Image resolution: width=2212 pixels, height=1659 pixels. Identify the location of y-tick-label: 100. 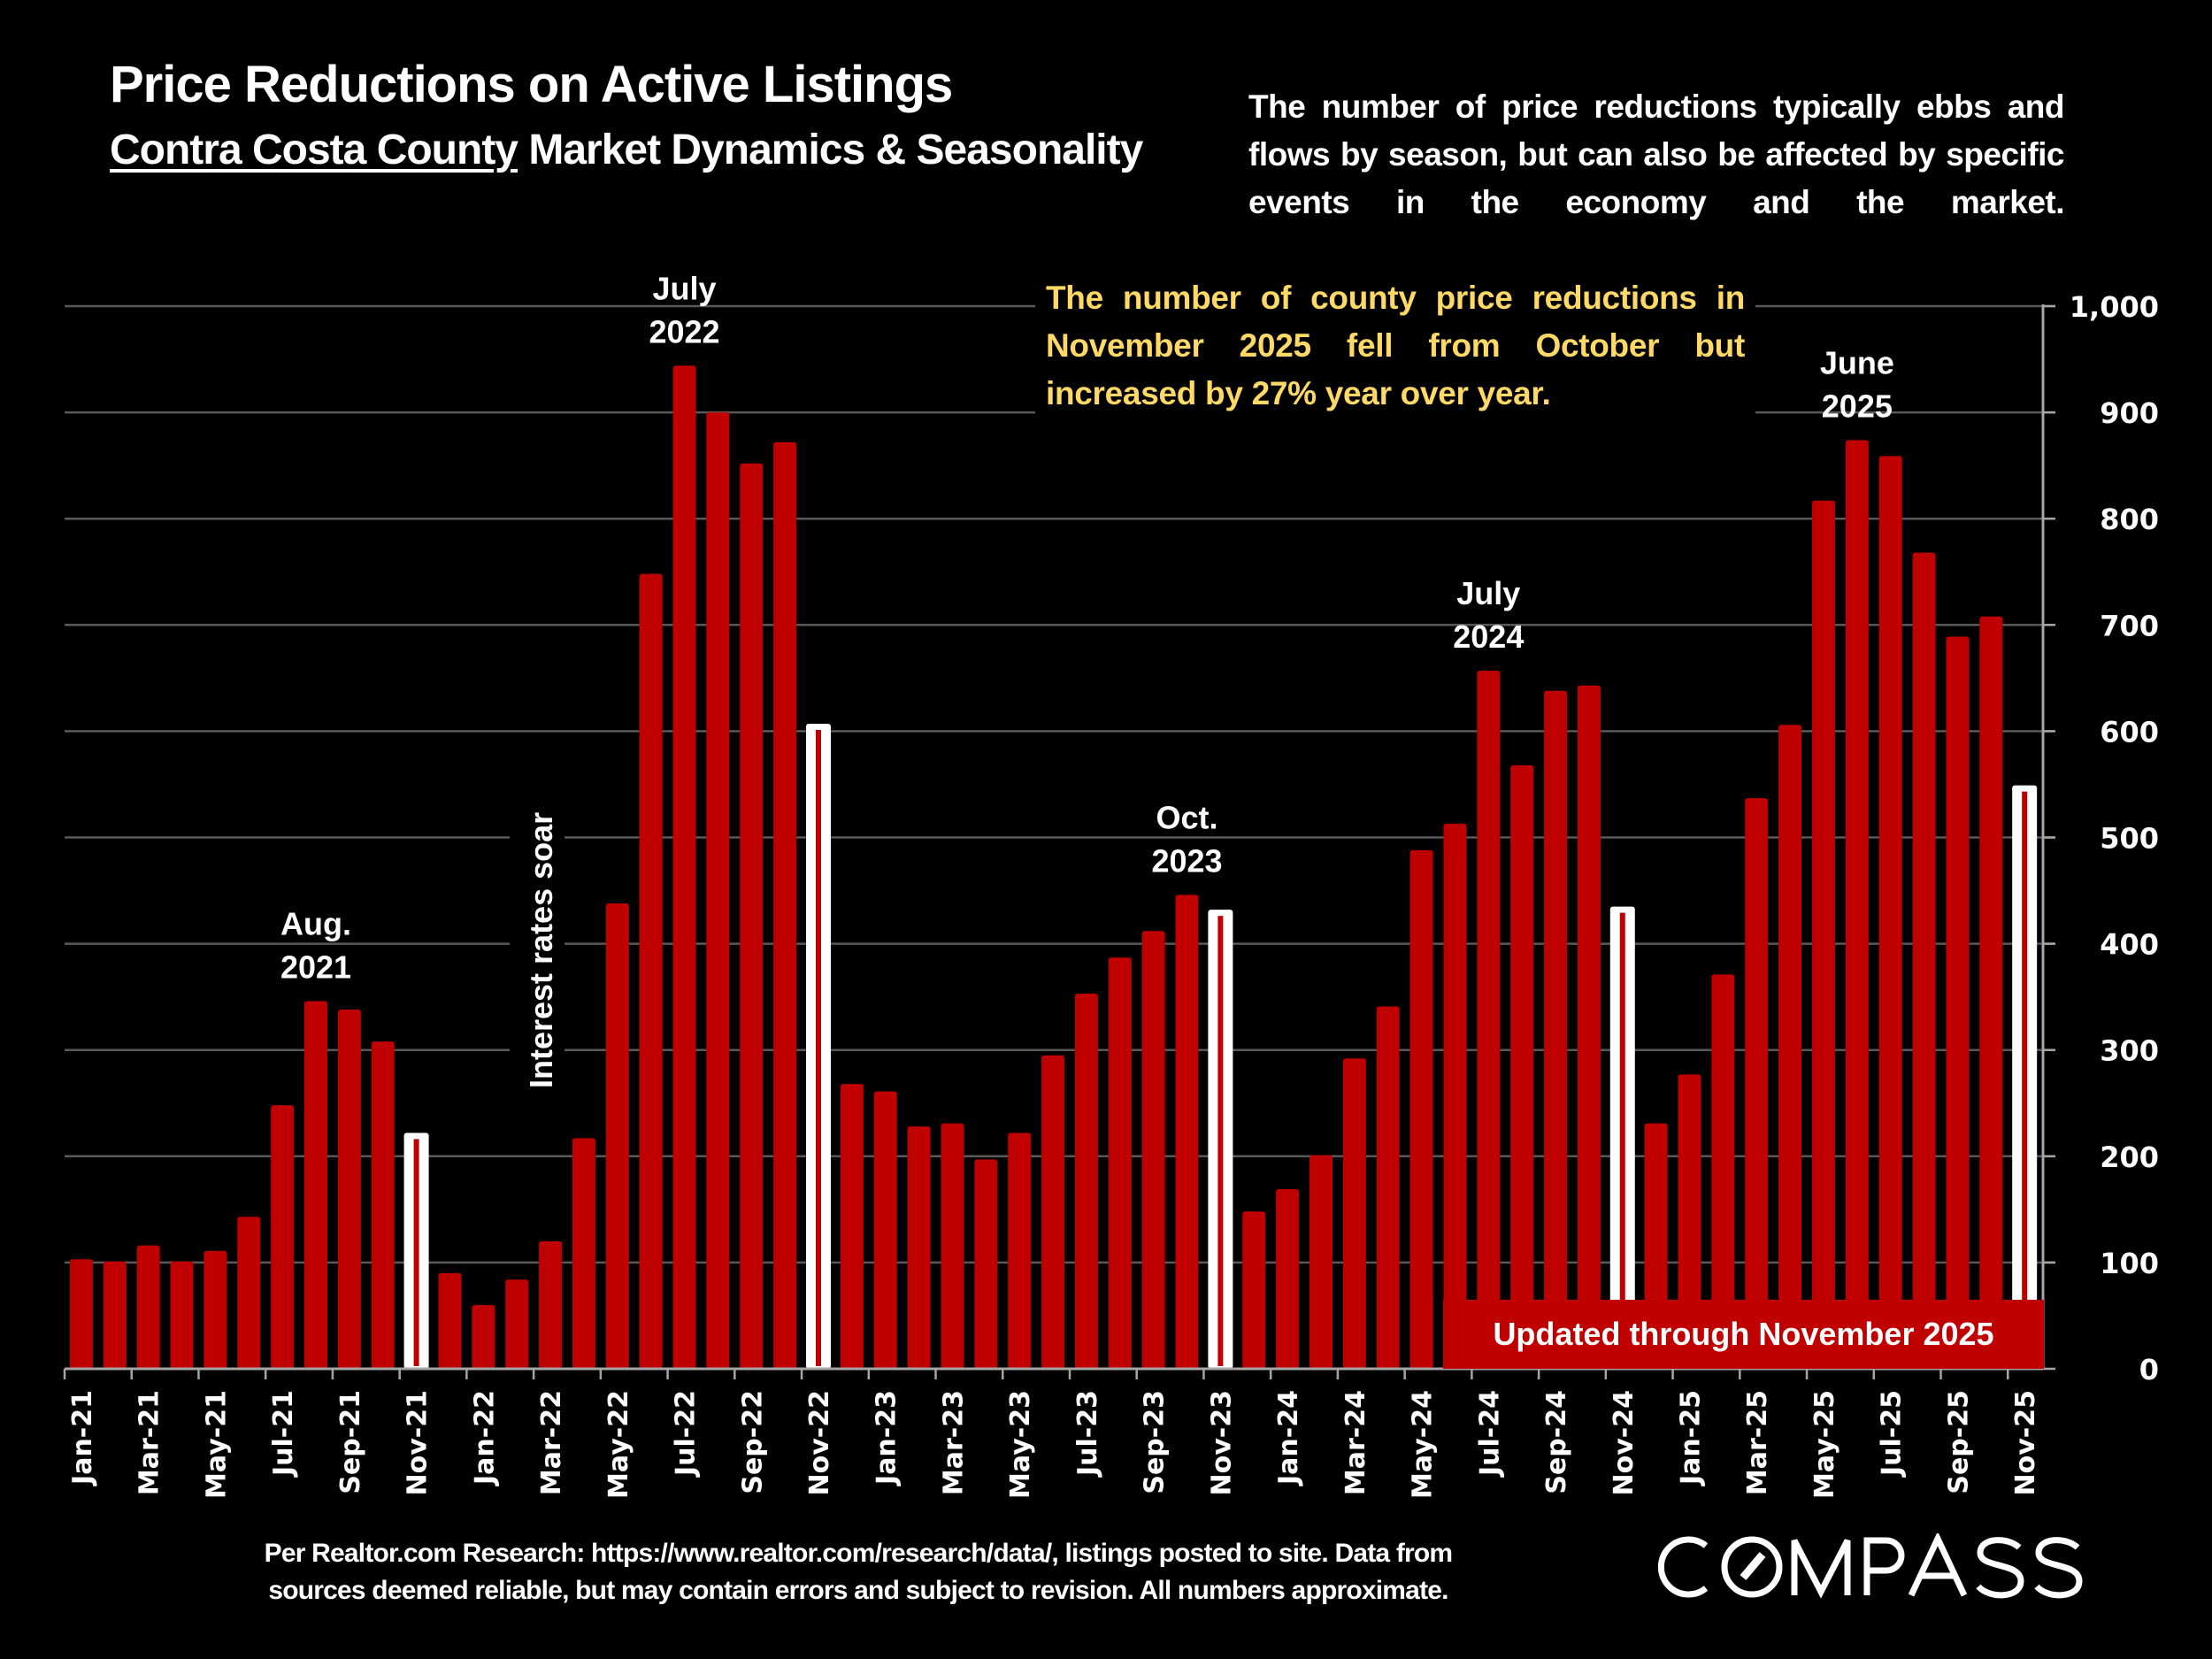
(2129, 1264).